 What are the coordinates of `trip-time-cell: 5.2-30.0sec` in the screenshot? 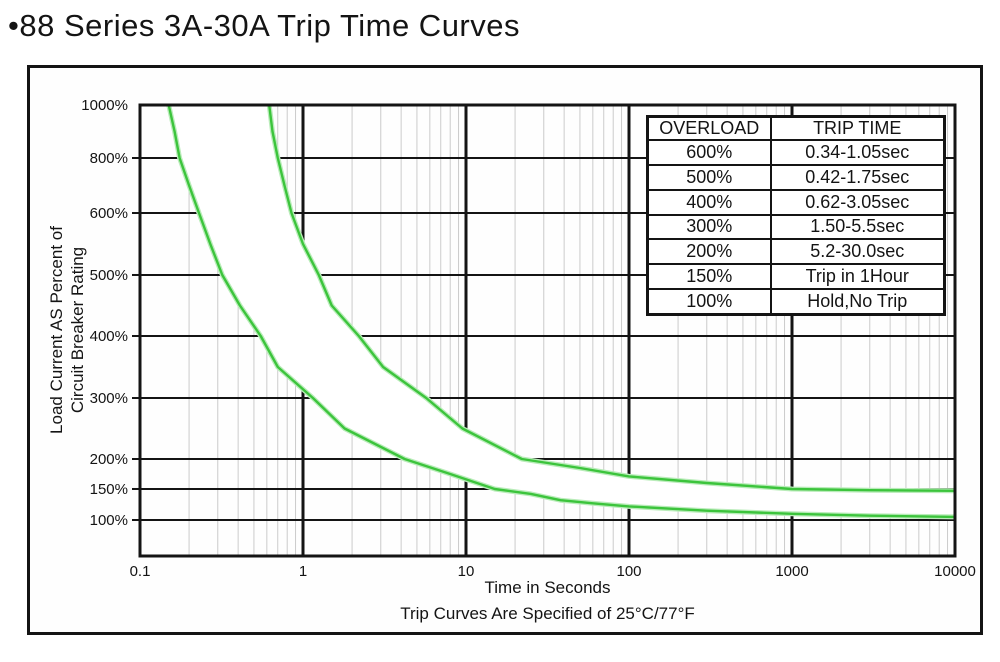 It's located at (857, 252).